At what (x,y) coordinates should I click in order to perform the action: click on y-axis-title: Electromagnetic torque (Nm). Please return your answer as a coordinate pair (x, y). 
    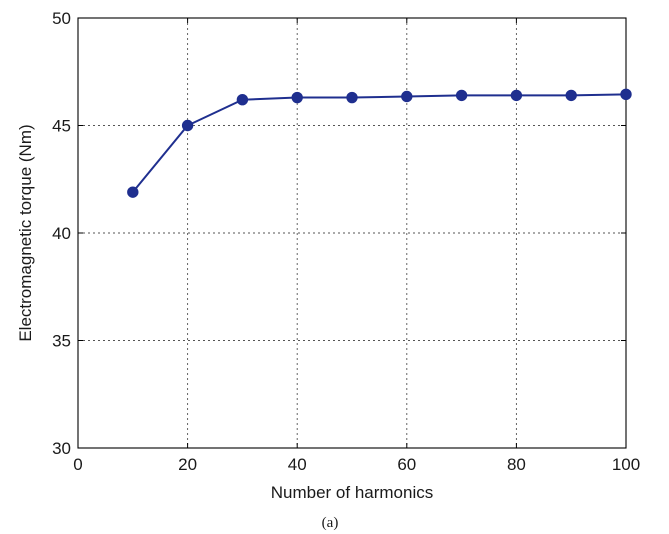
    Looking at the image, I should click on (25, 232).